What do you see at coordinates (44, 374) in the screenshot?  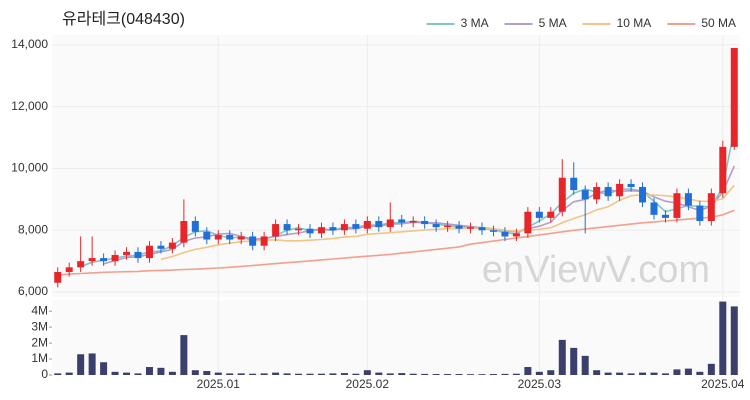 I see `volume-tick-label: 0` at bounding box center [44, 374].